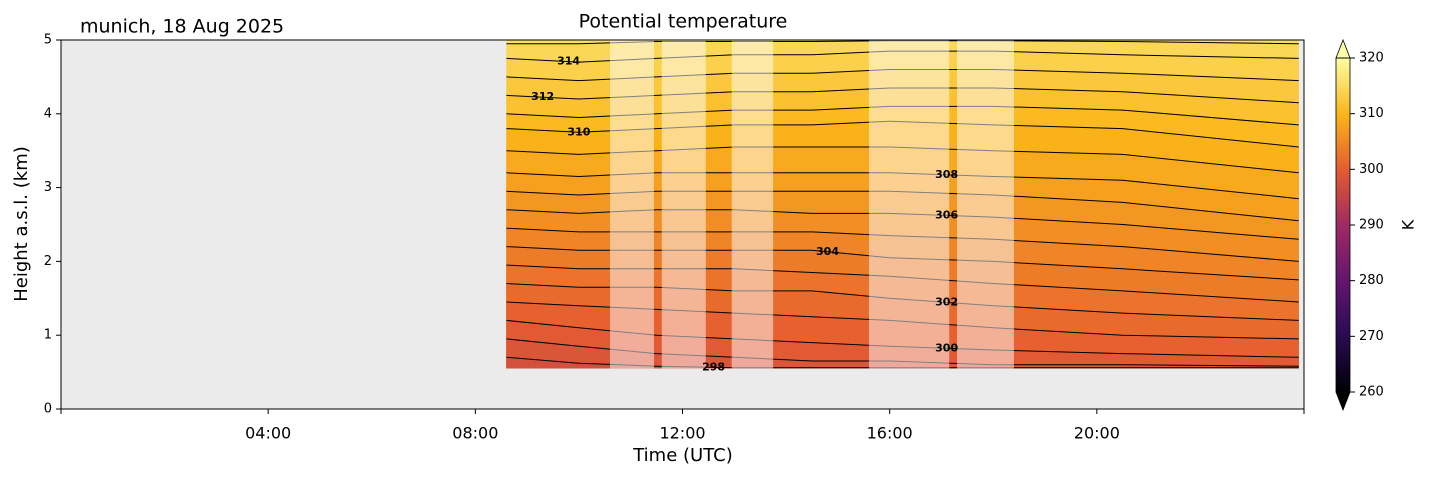 The width and height of the screenshot is (1429, 482). Describe the element at coordinates (1371, 169) in the screenshot. I see `colorbar-tick-label: 300` at that location.